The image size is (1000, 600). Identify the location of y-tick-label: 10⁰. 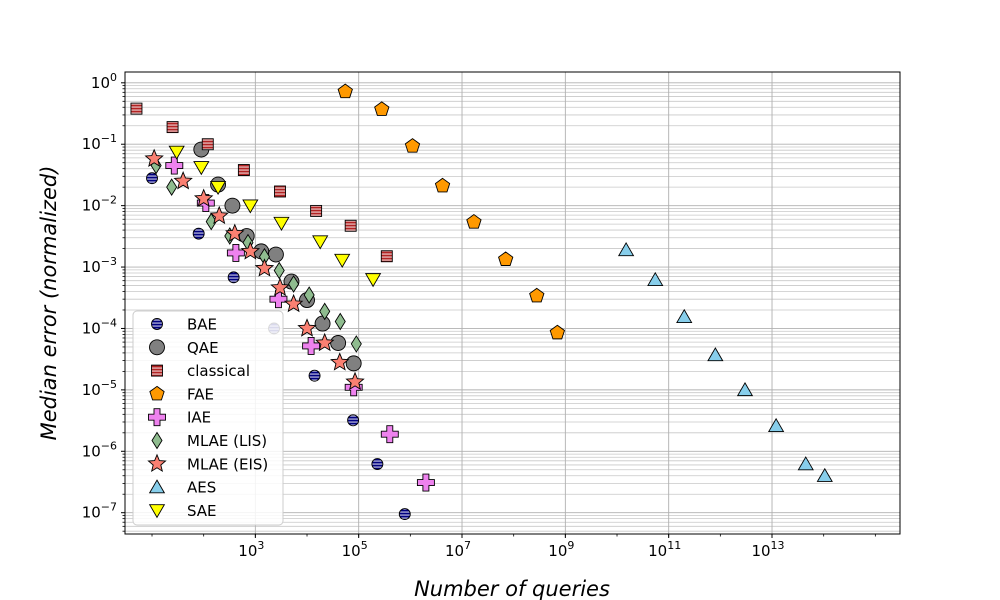
(104, 81).